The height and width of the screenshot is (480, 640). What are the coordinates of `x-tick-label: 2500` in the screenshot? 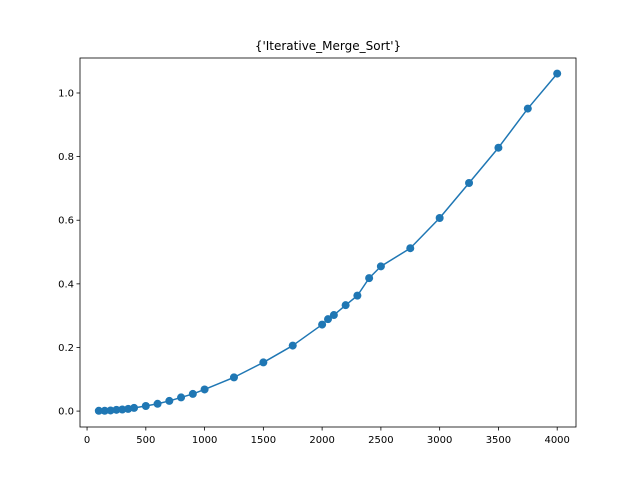 It's located at (380, 440).